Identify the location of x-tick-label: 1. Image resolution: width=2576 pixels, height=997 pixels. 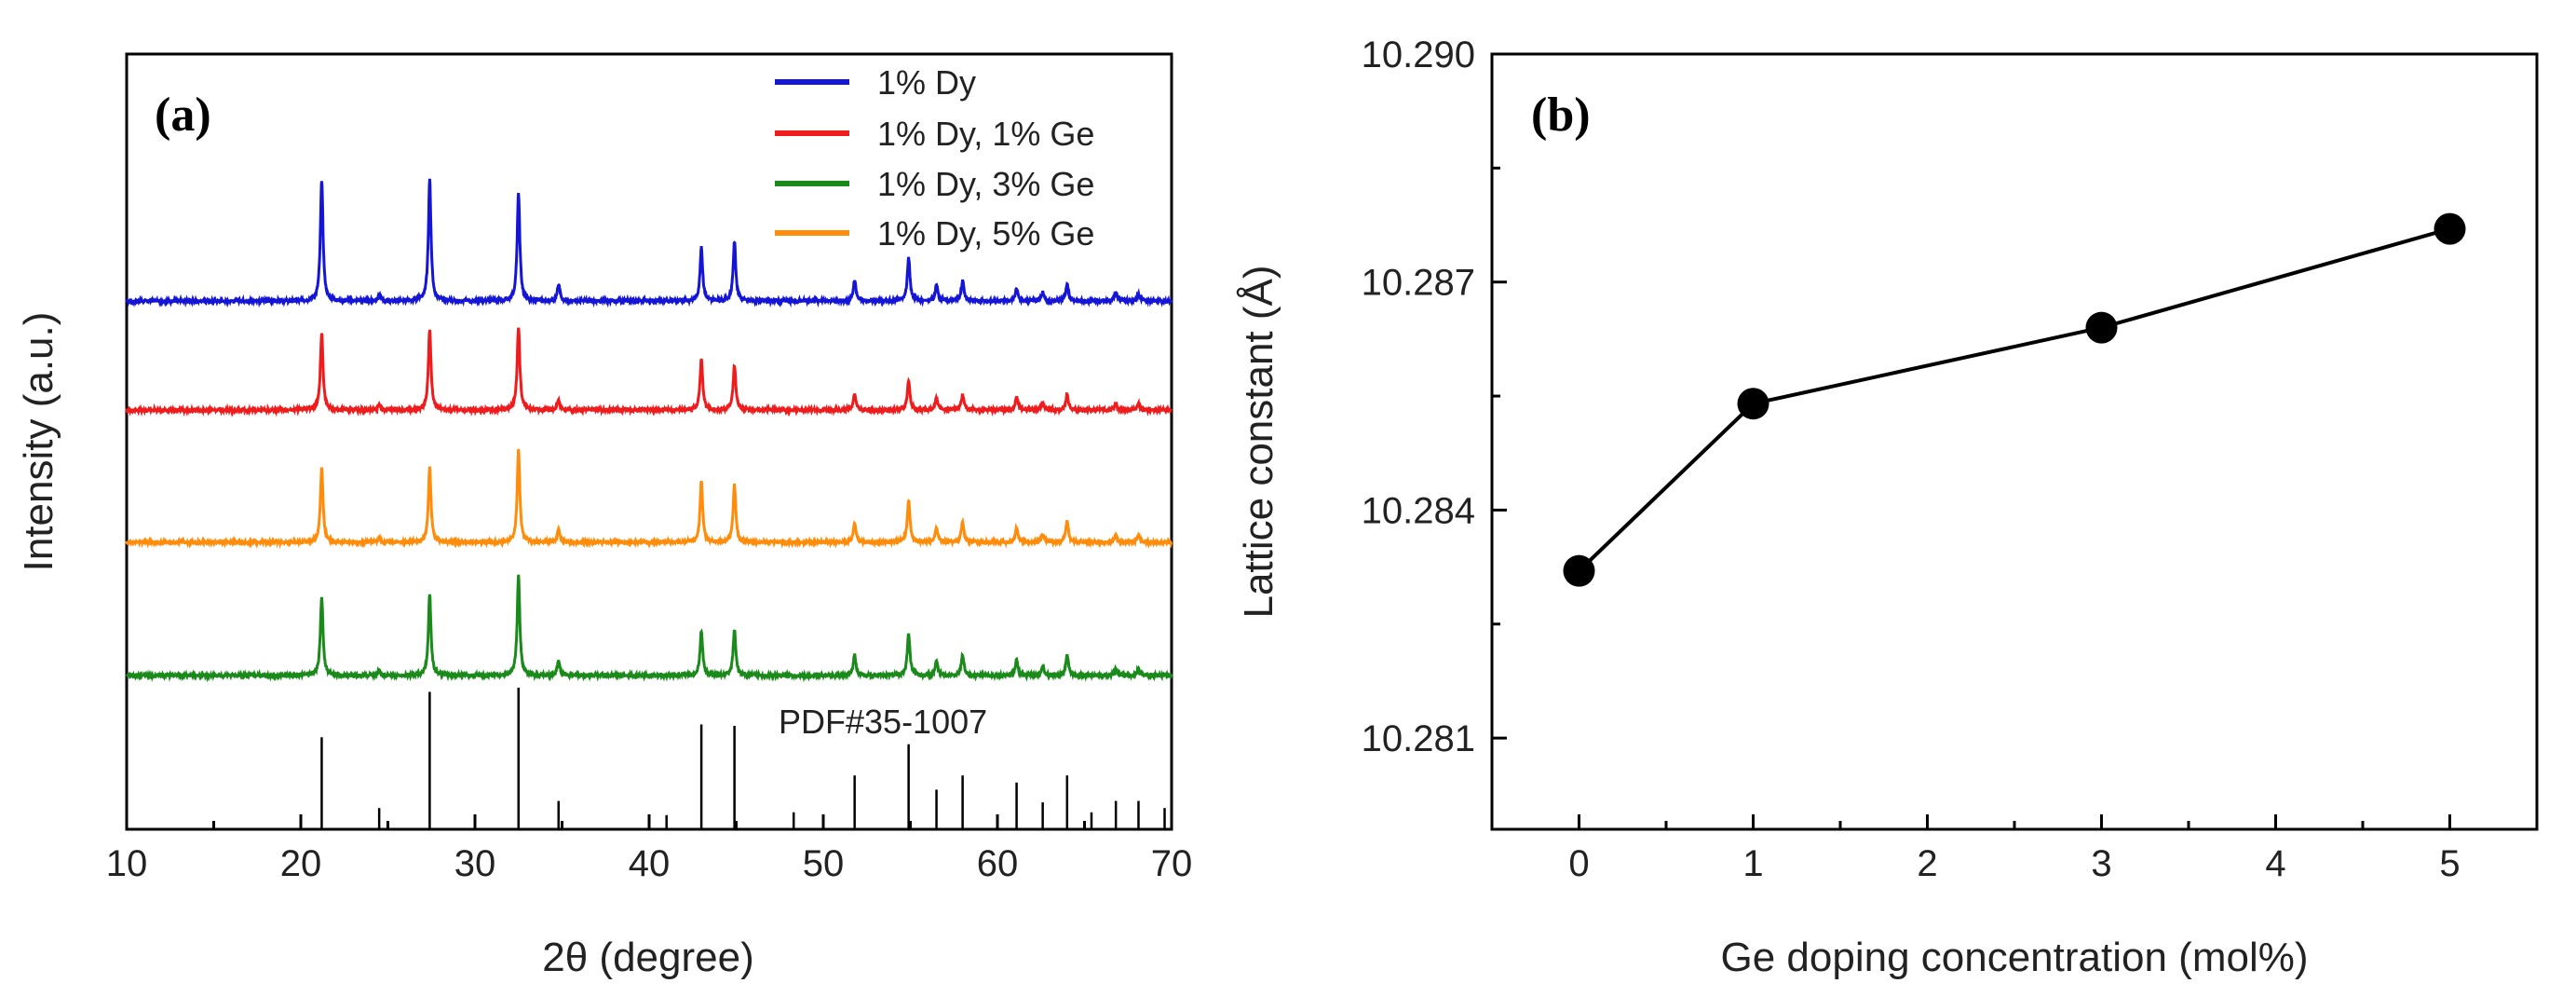
(1752, 863).